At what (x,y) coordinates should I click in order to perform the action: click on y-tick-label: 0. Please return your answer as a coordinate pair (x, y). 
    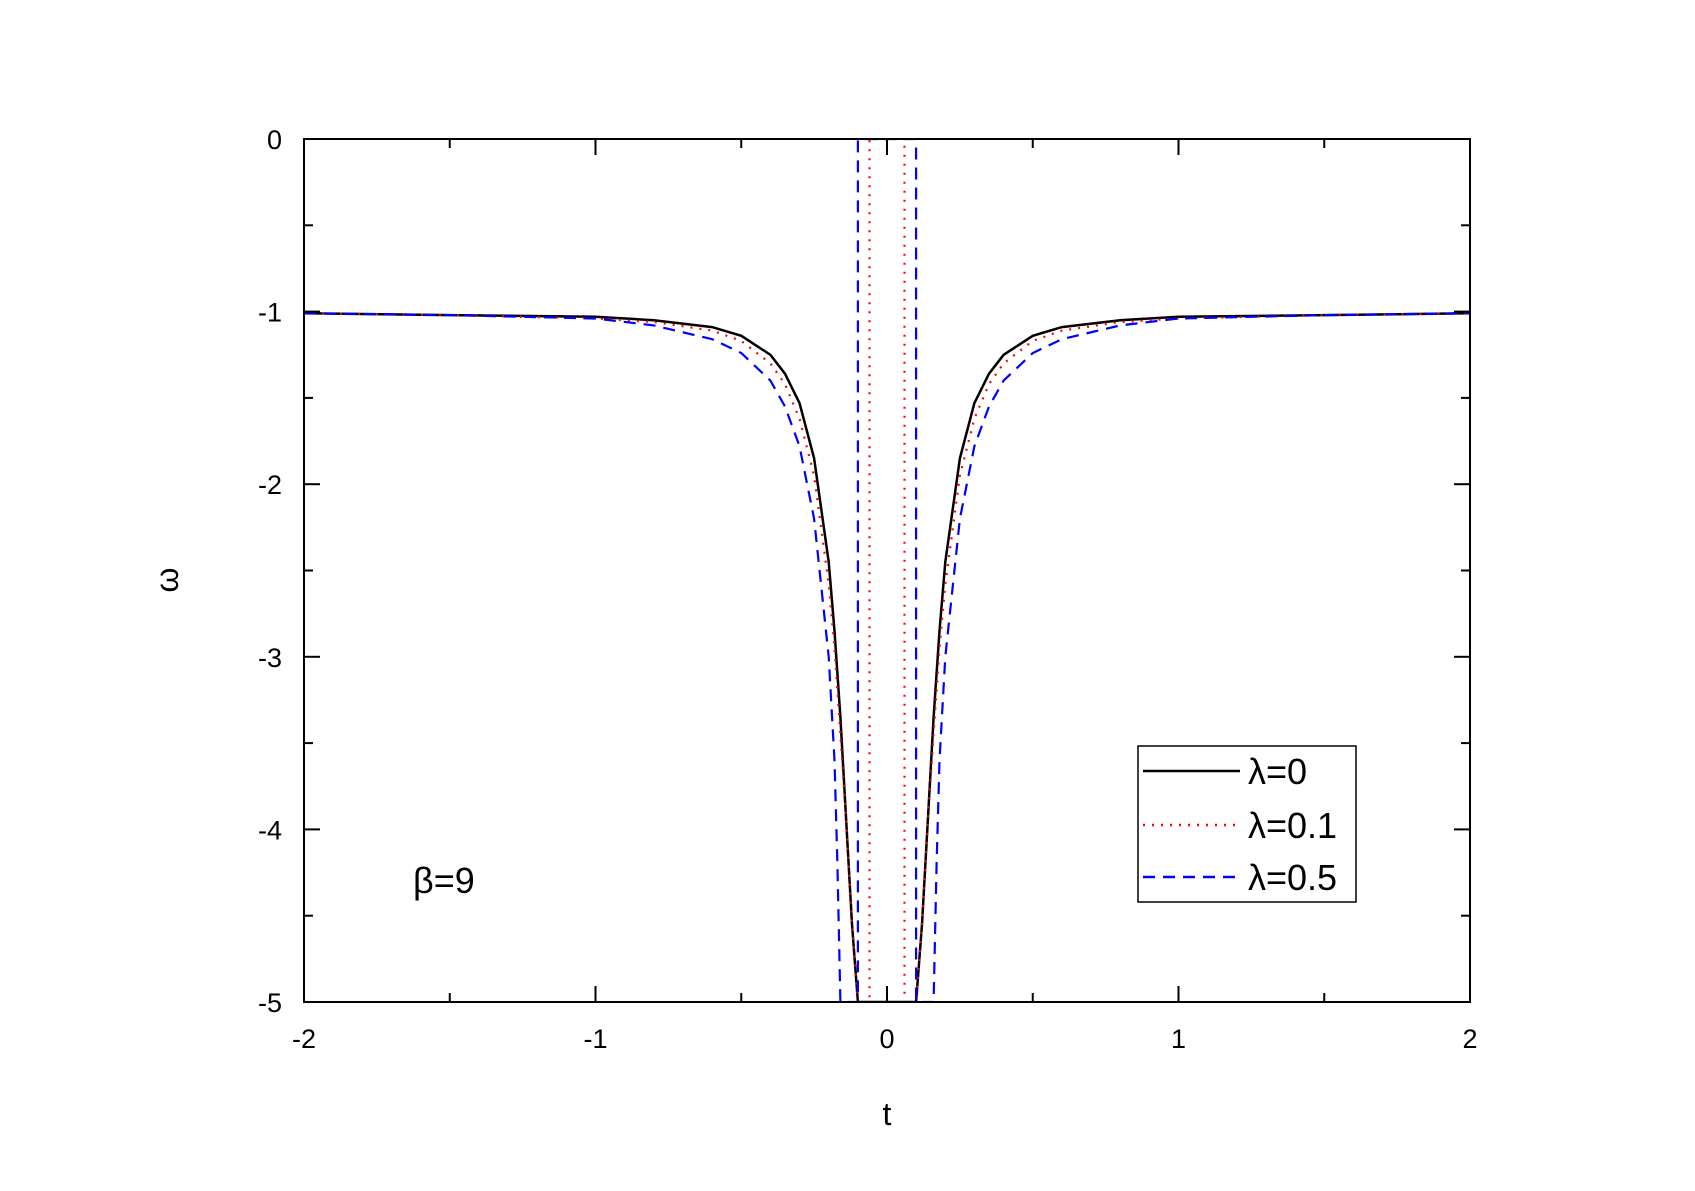
    Looking at the image, I should click on (274, 140).